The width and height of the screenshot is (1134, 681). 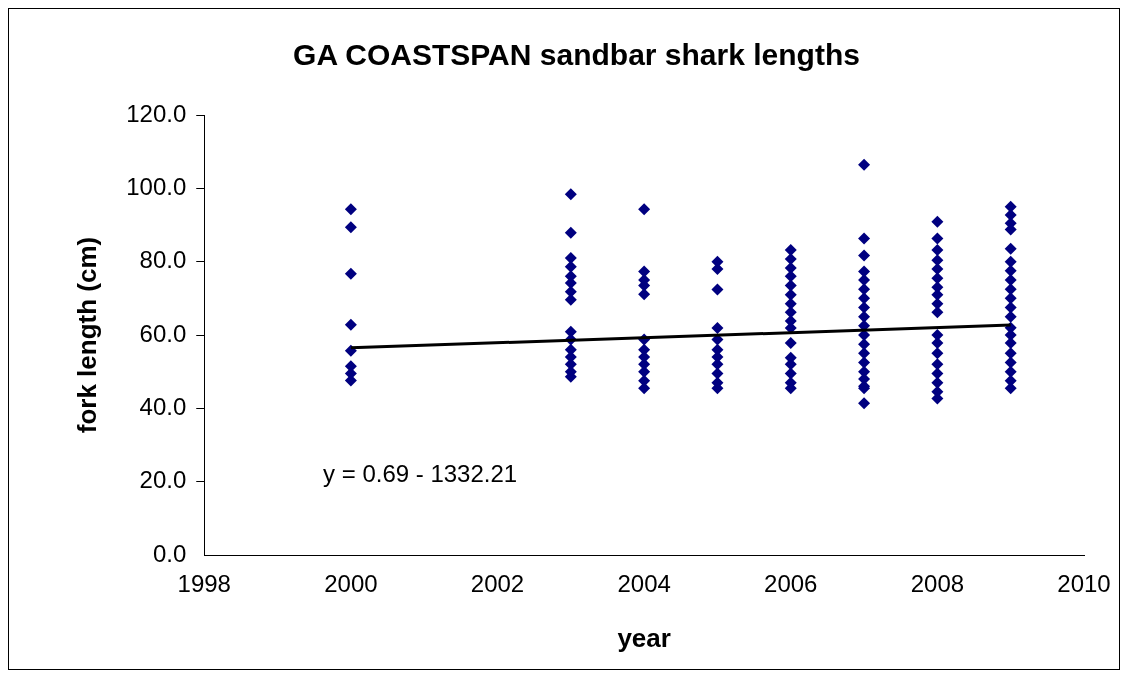 What do you see at coordinates (791, 584) in the screenshot?
I see `x-tick-label: 2006` at bounding box center [791, 584].